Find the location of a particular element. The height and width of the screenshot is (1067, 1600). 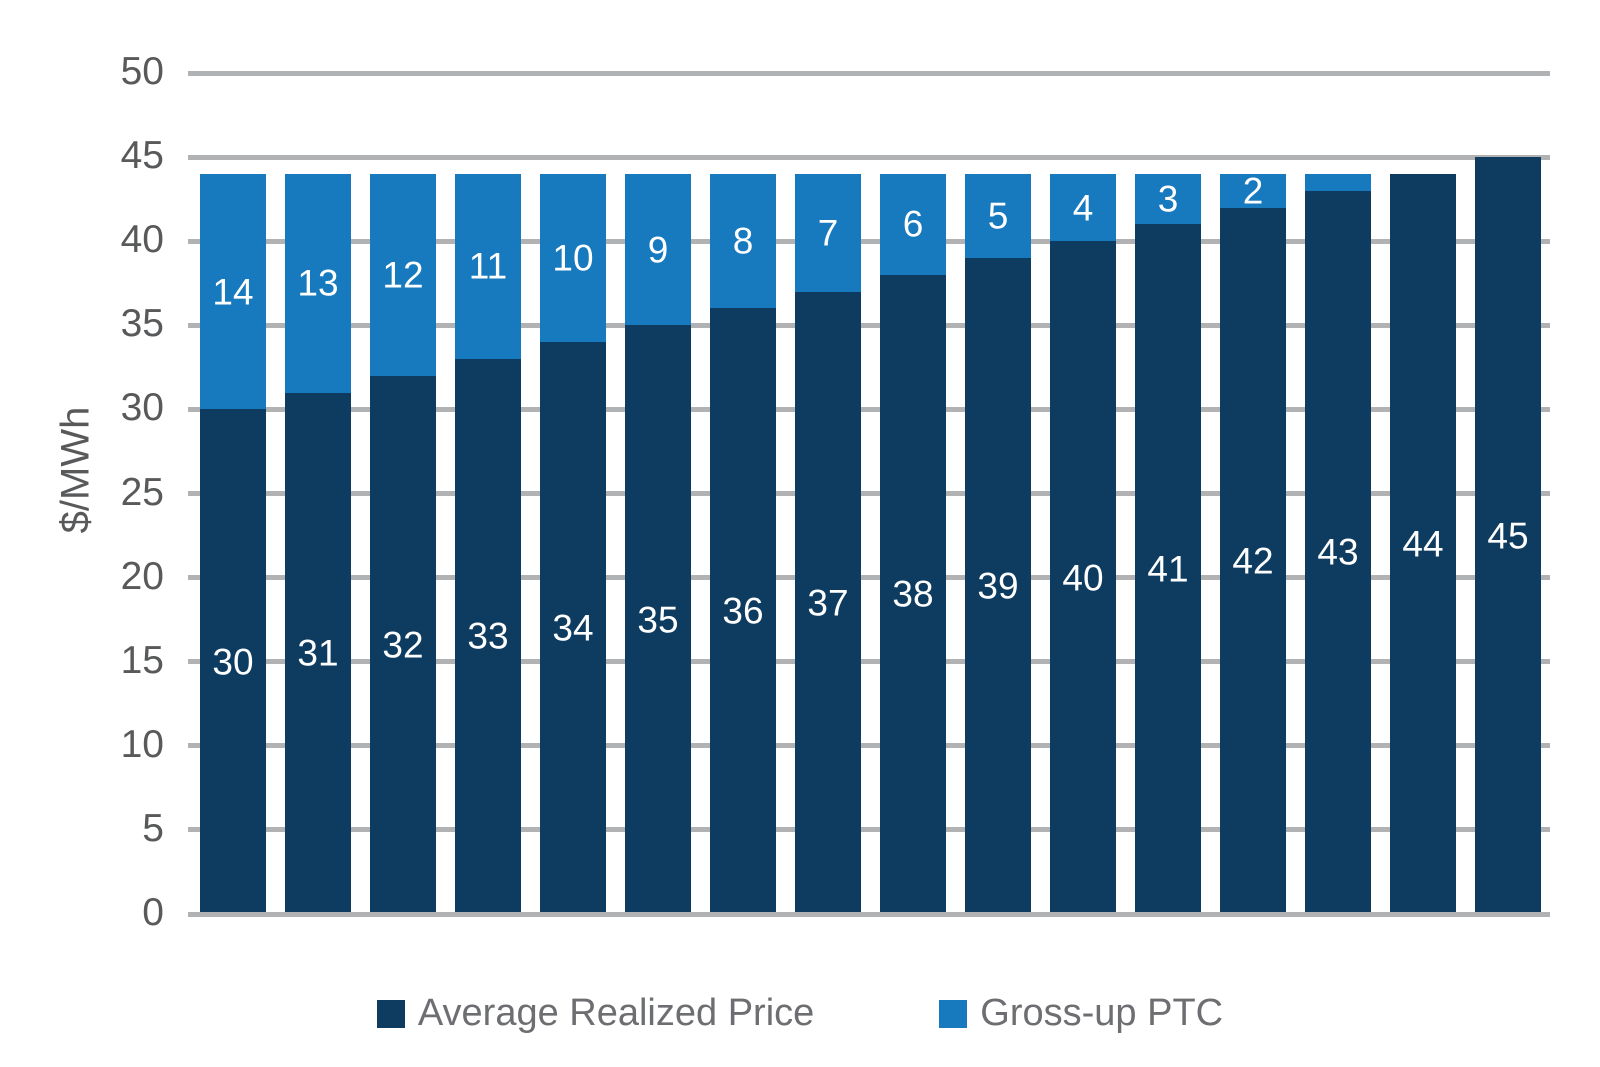

segment-average-realized-price: 40 is located at coordinates (1083, 577).